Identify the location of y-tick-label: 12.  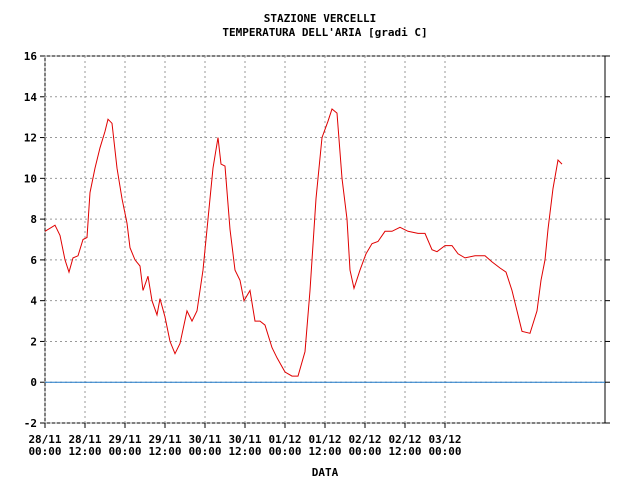
(30, 138).